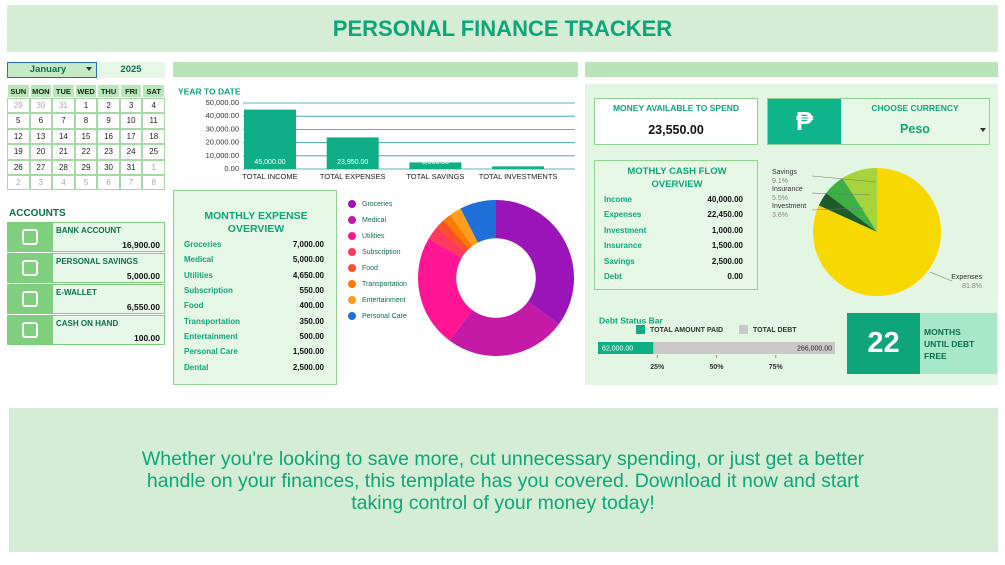  What do you see at coordinates (153, 152) in the screenshot?
I see `calendar-day: 25` at bounding box center [153, 152].